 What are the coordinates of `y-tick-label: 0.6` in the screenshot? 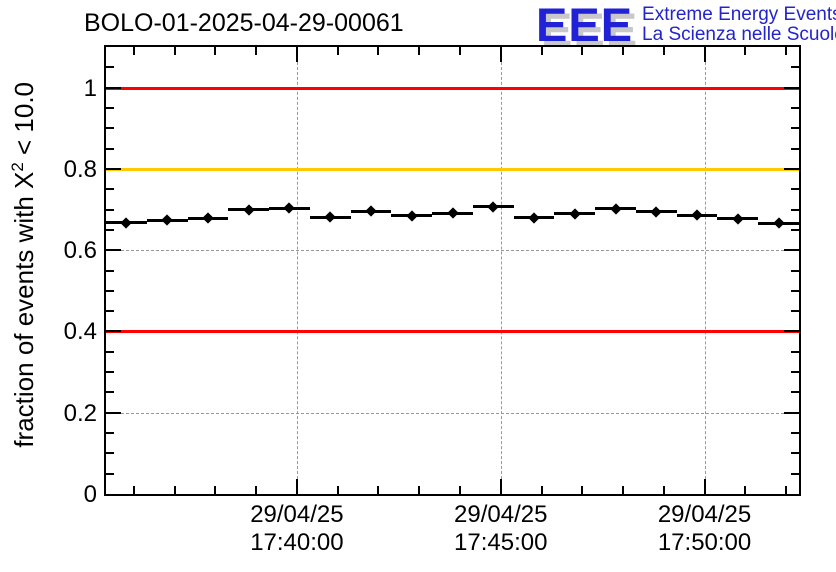 It's located at (80, 251).